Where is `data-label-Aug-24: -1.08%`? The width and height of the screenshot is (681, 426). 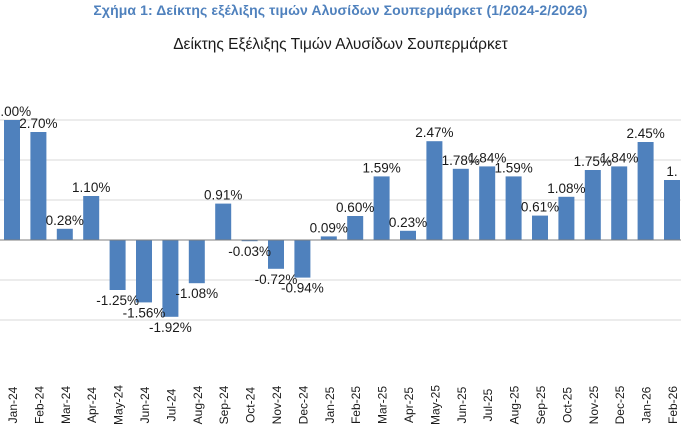 data-label-Aug-24: -1.08% is located at coordinates (196, 293).